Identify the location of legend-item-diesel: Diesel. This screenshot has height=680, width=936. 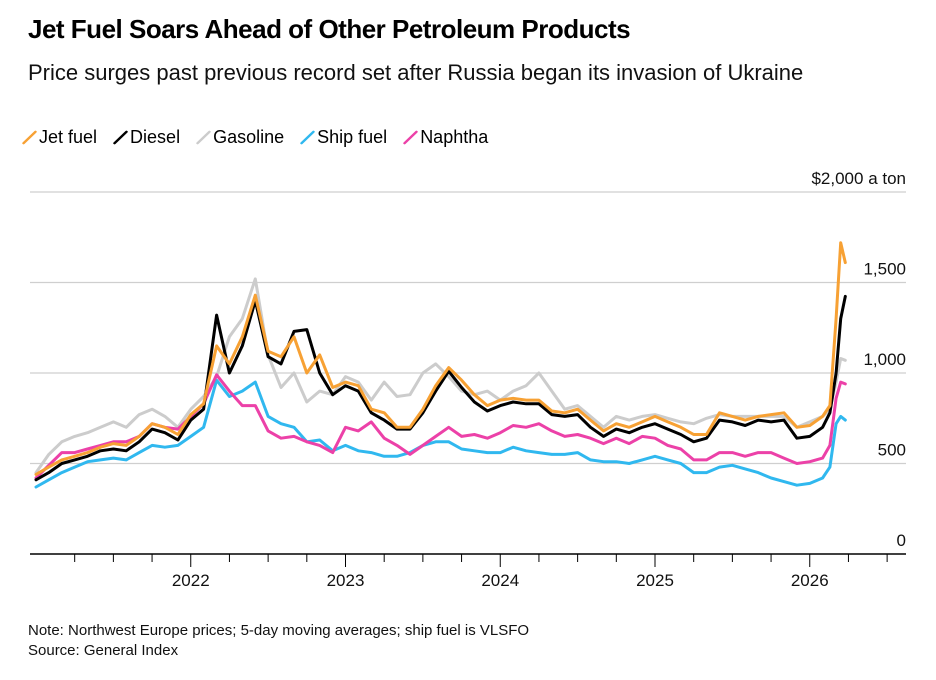
(146, 137).